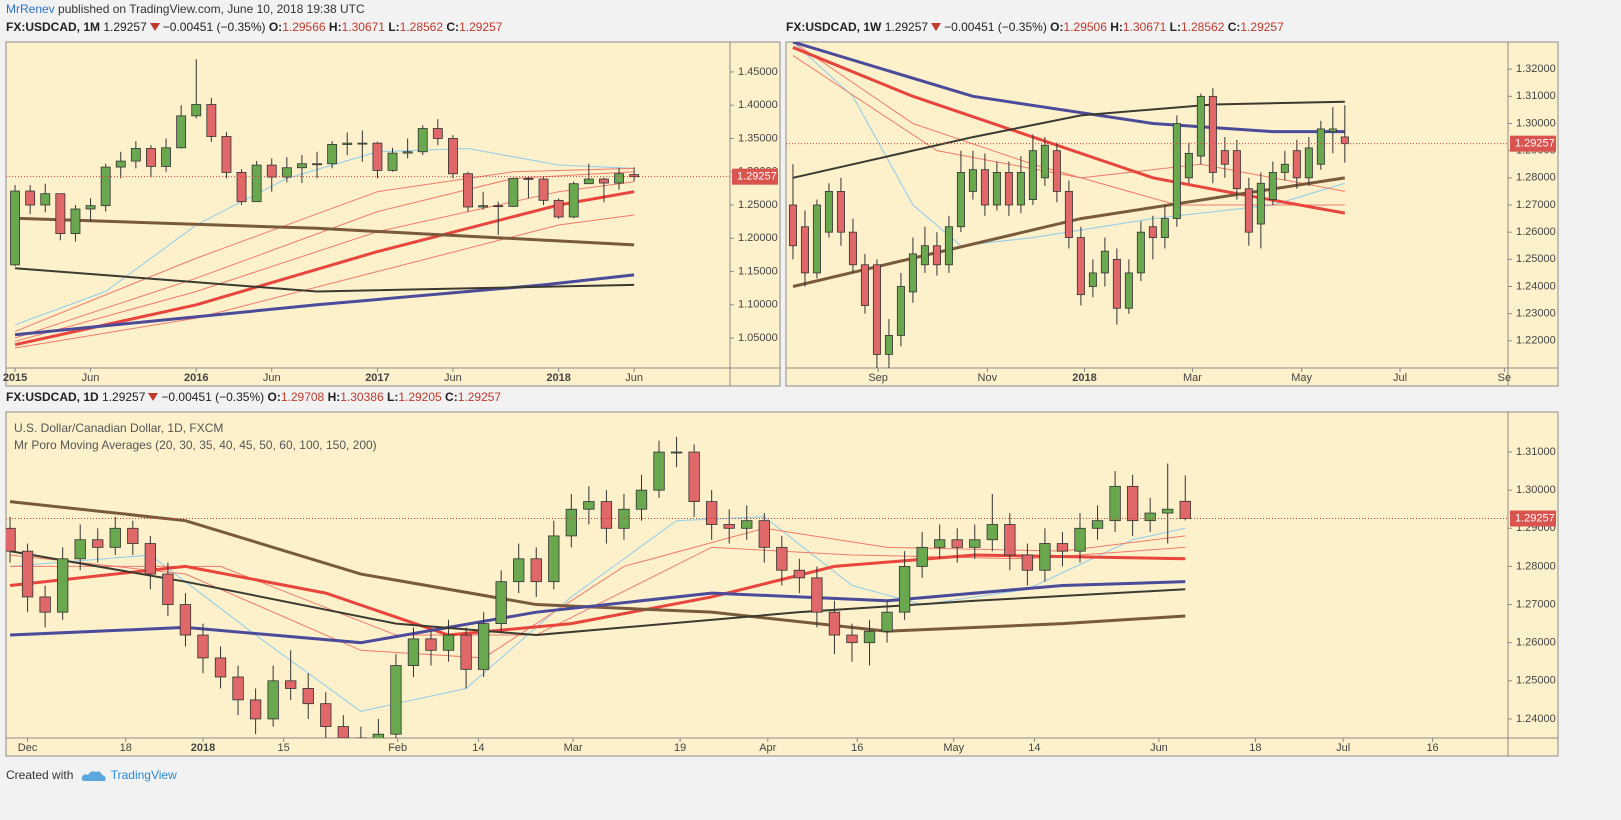  Describe the element at coordinates (1536, 232) in the screenshot. I see `y-tick-label: 1.26000` at that location.